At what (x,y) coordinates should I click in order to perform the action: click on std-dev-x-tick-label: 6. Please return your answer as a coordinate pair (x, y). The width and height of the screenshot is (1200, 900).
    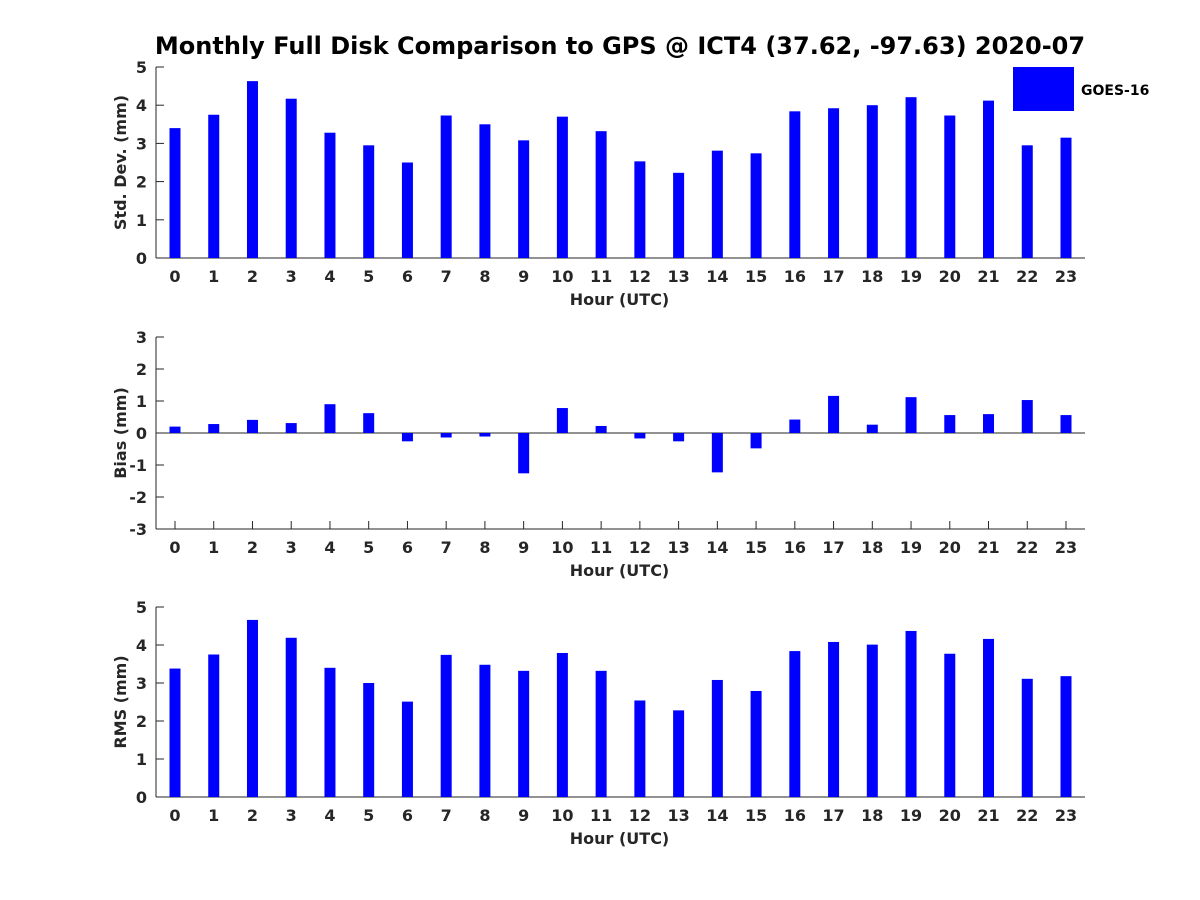
    Looking at the image, I should click on (407, 276).